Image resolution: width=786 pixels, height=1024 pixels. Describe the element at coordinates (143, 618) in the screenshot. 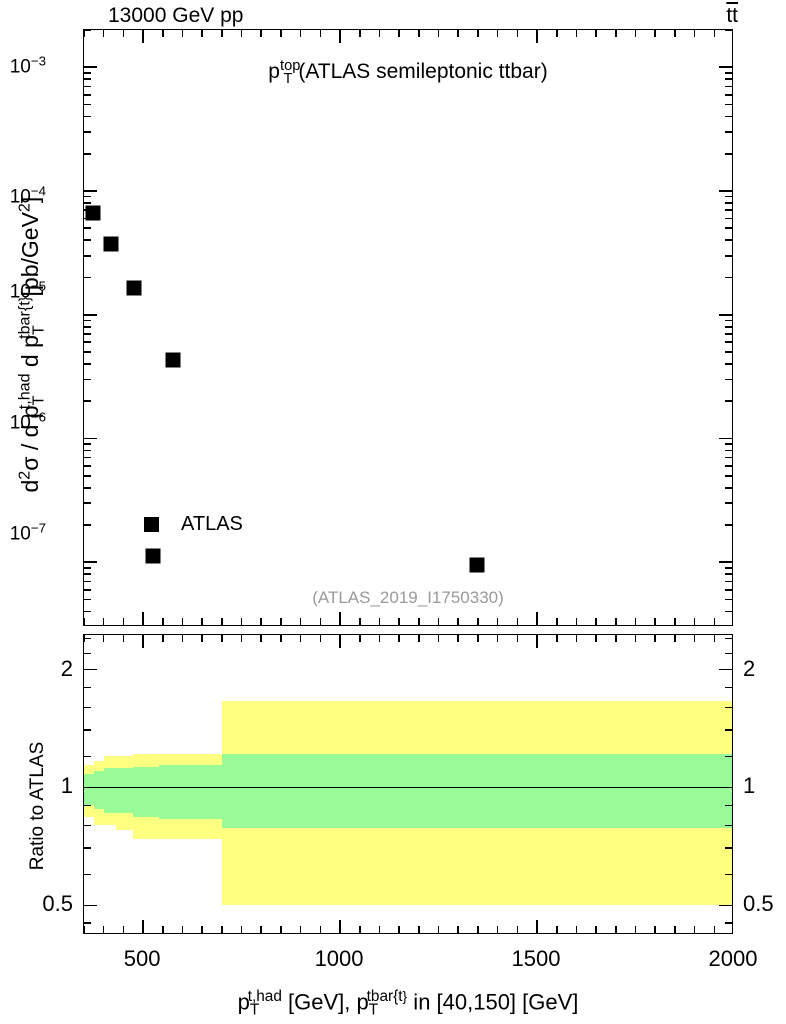

I see `x-axis-major-tick-bottom` at that location.